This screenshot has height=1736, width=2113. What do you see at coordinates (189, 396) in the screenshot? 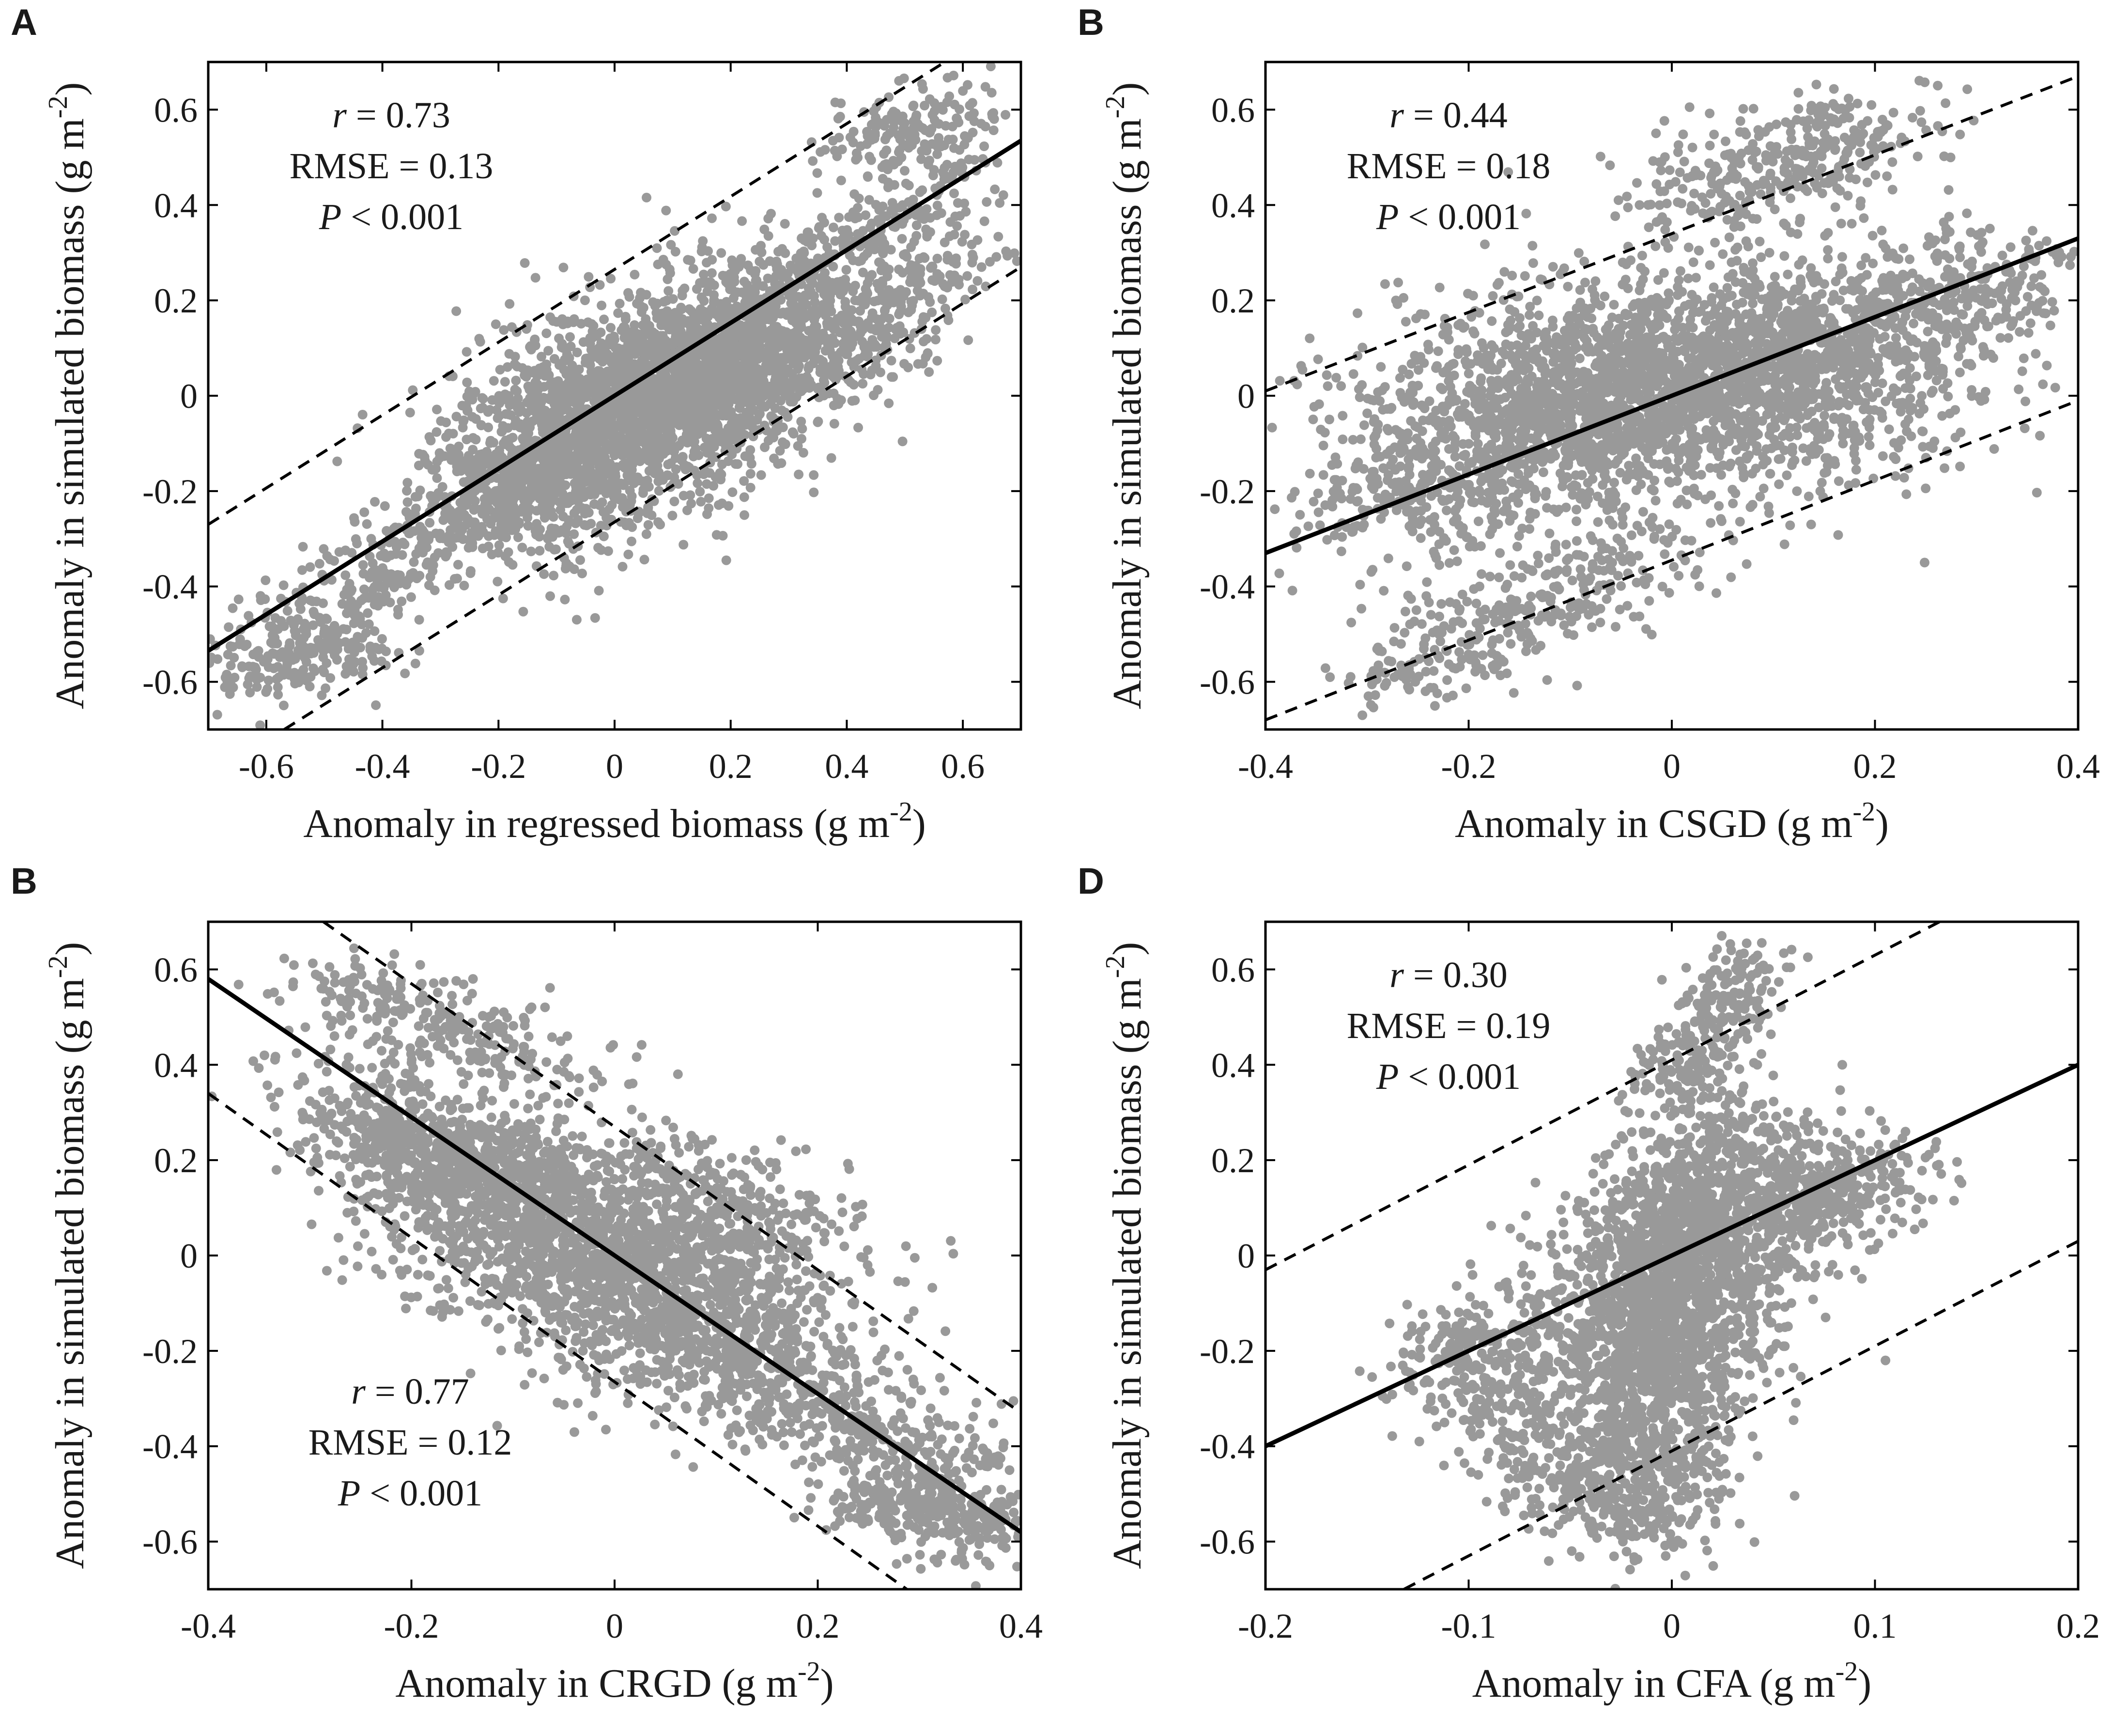
I see `y-tick-label: 0` at bounding box center [189, 396].